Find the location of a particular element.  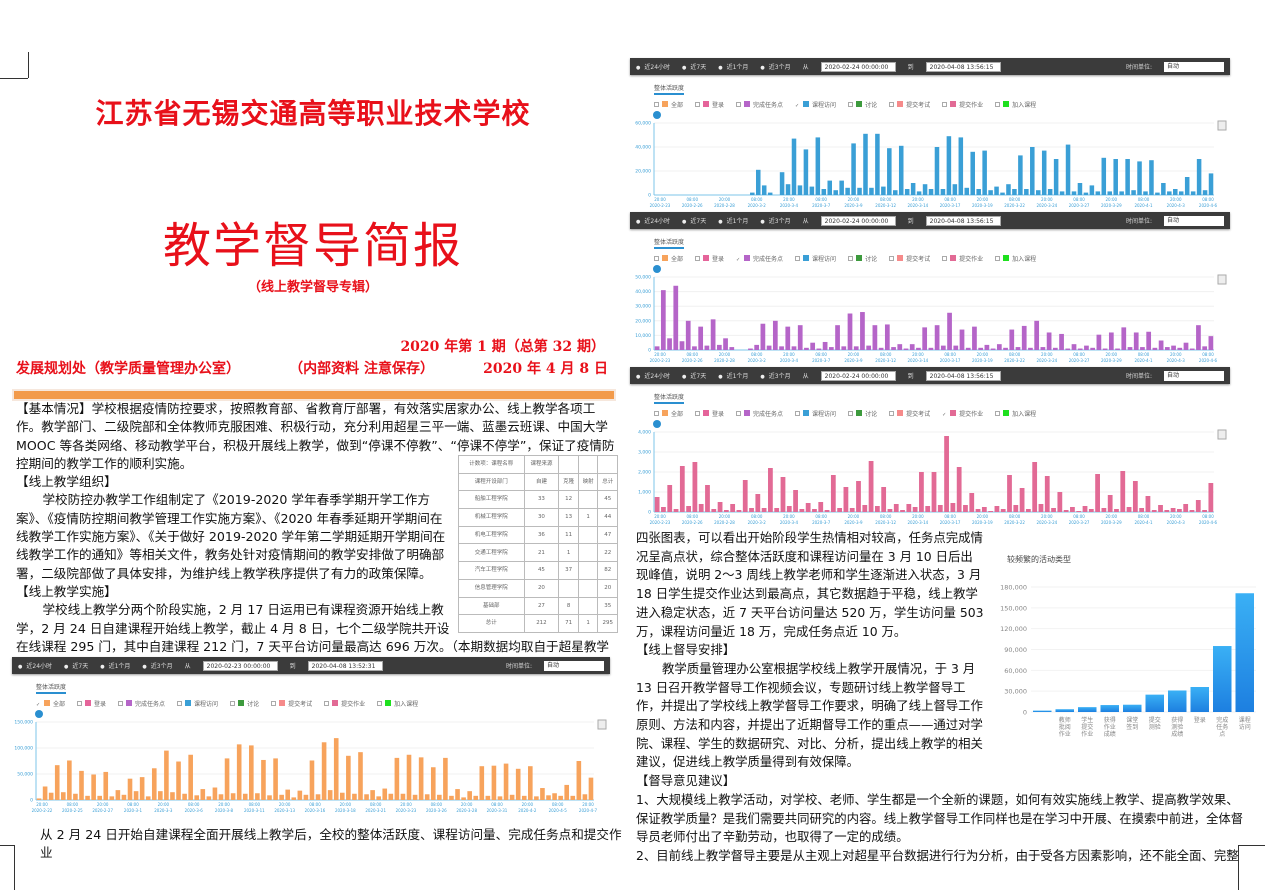

to-date-input: 2020-04-08 13:52:31 is located at coordinates (345, 665).